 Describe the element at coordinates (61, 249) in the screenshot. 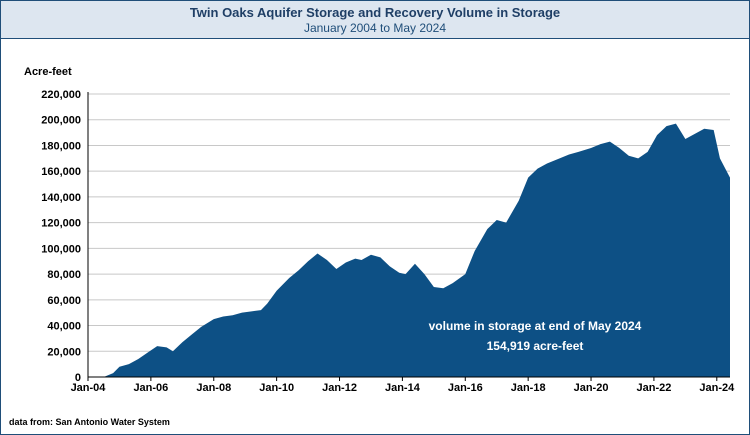

I see `y-tick-label: 100,000` at that location.